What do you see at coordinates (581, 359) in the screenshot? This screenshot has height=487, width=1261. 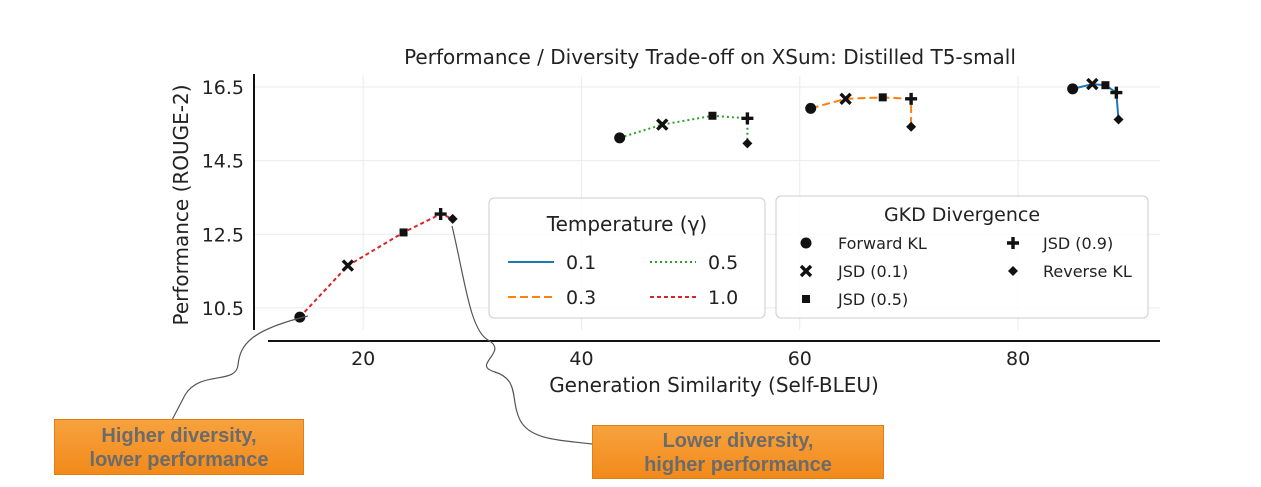 I see `x-tick-label-1: 40` at bounding box center [581, 359].